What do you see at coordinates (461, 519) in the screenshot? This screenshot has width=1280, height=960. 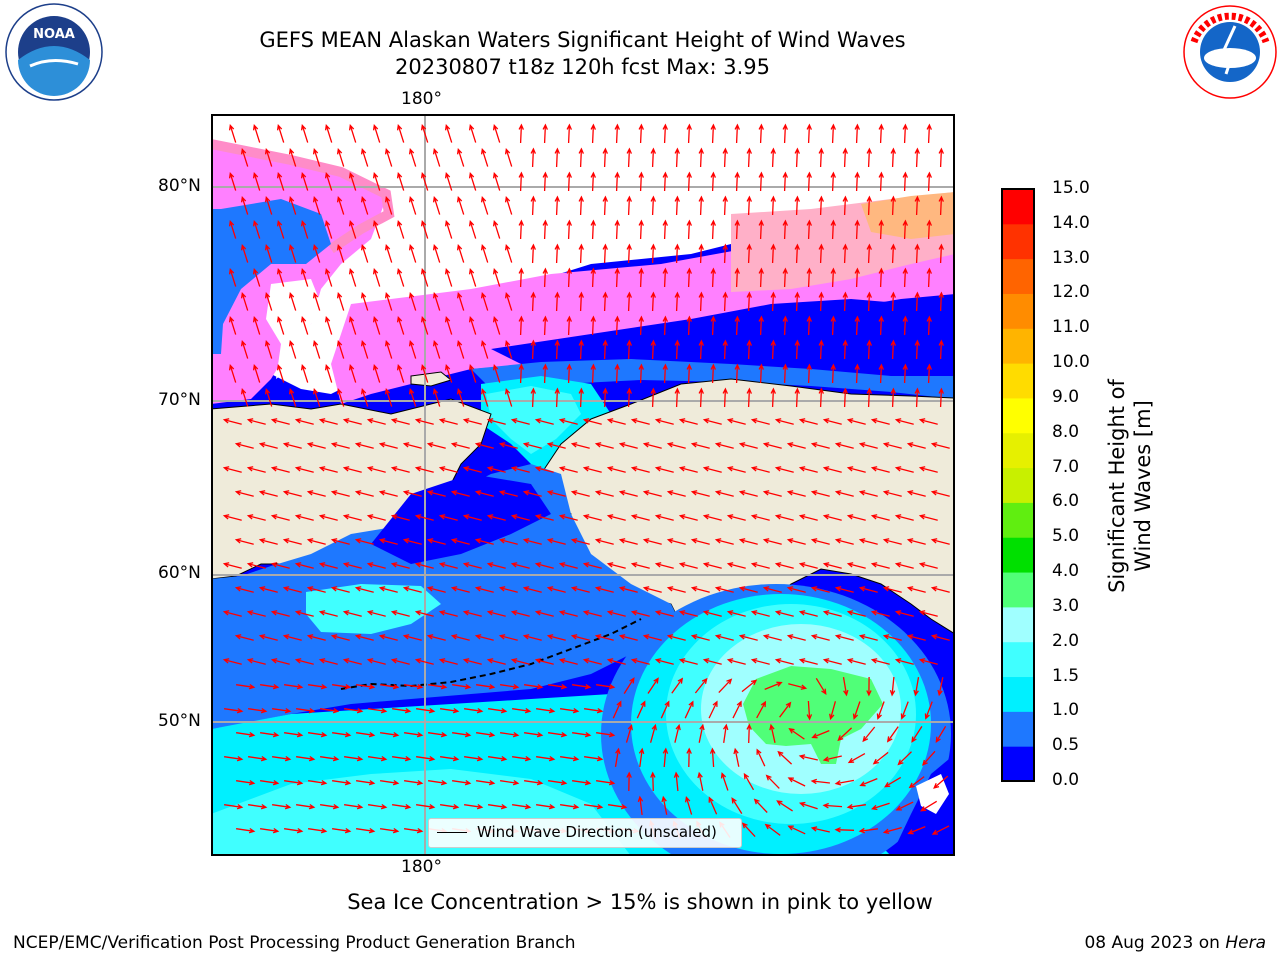 I see `bering-north` at bounding box center [461, 519].